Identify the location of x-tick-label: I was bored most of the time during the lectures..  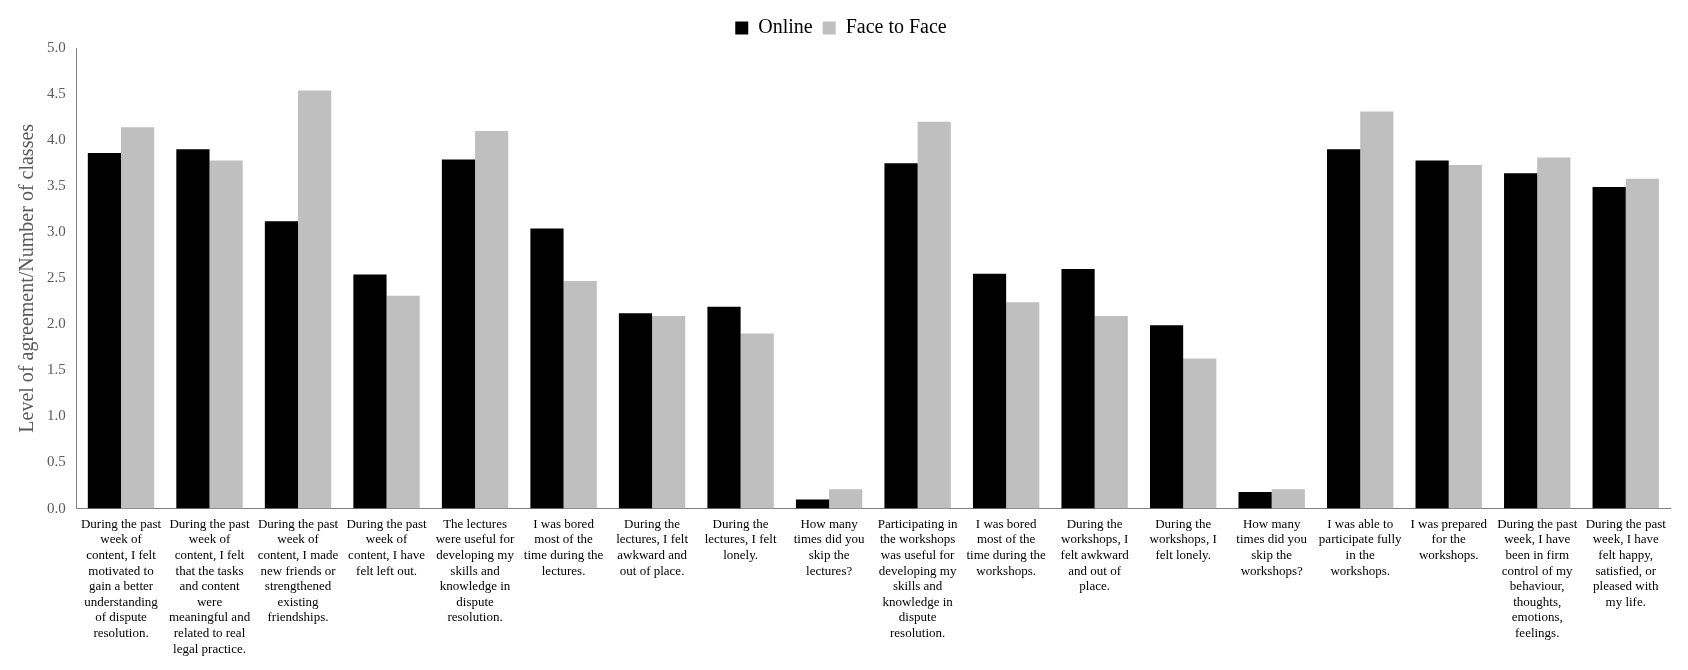
(563, 546).